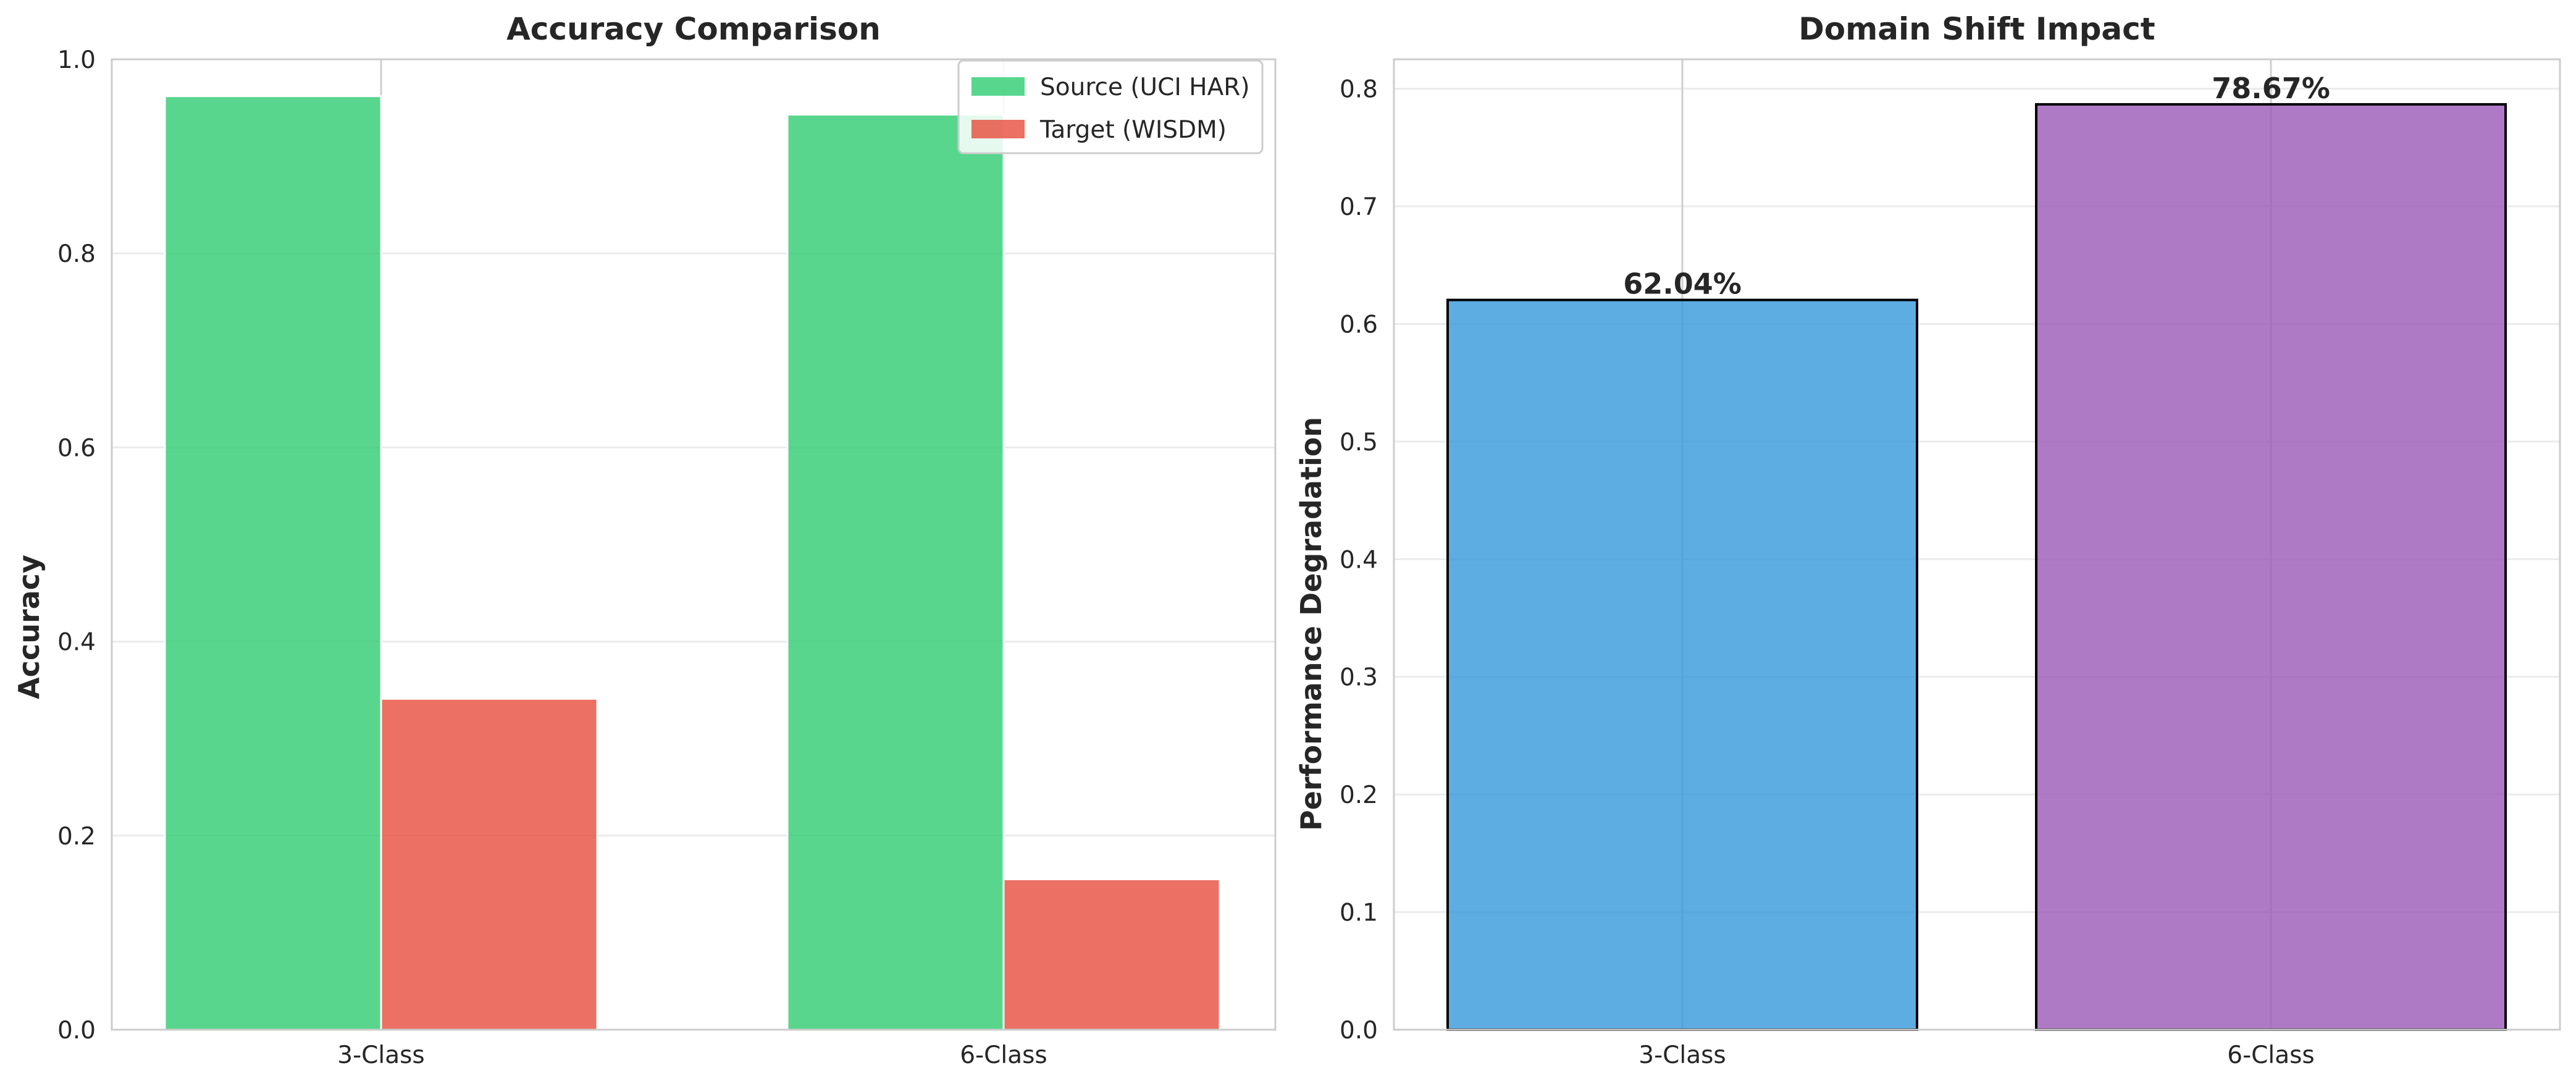  What do you see at coordinates (1683, 284) in the screenshot?
I see `data-label: 62.04%` at bounding box center [1683, 284].